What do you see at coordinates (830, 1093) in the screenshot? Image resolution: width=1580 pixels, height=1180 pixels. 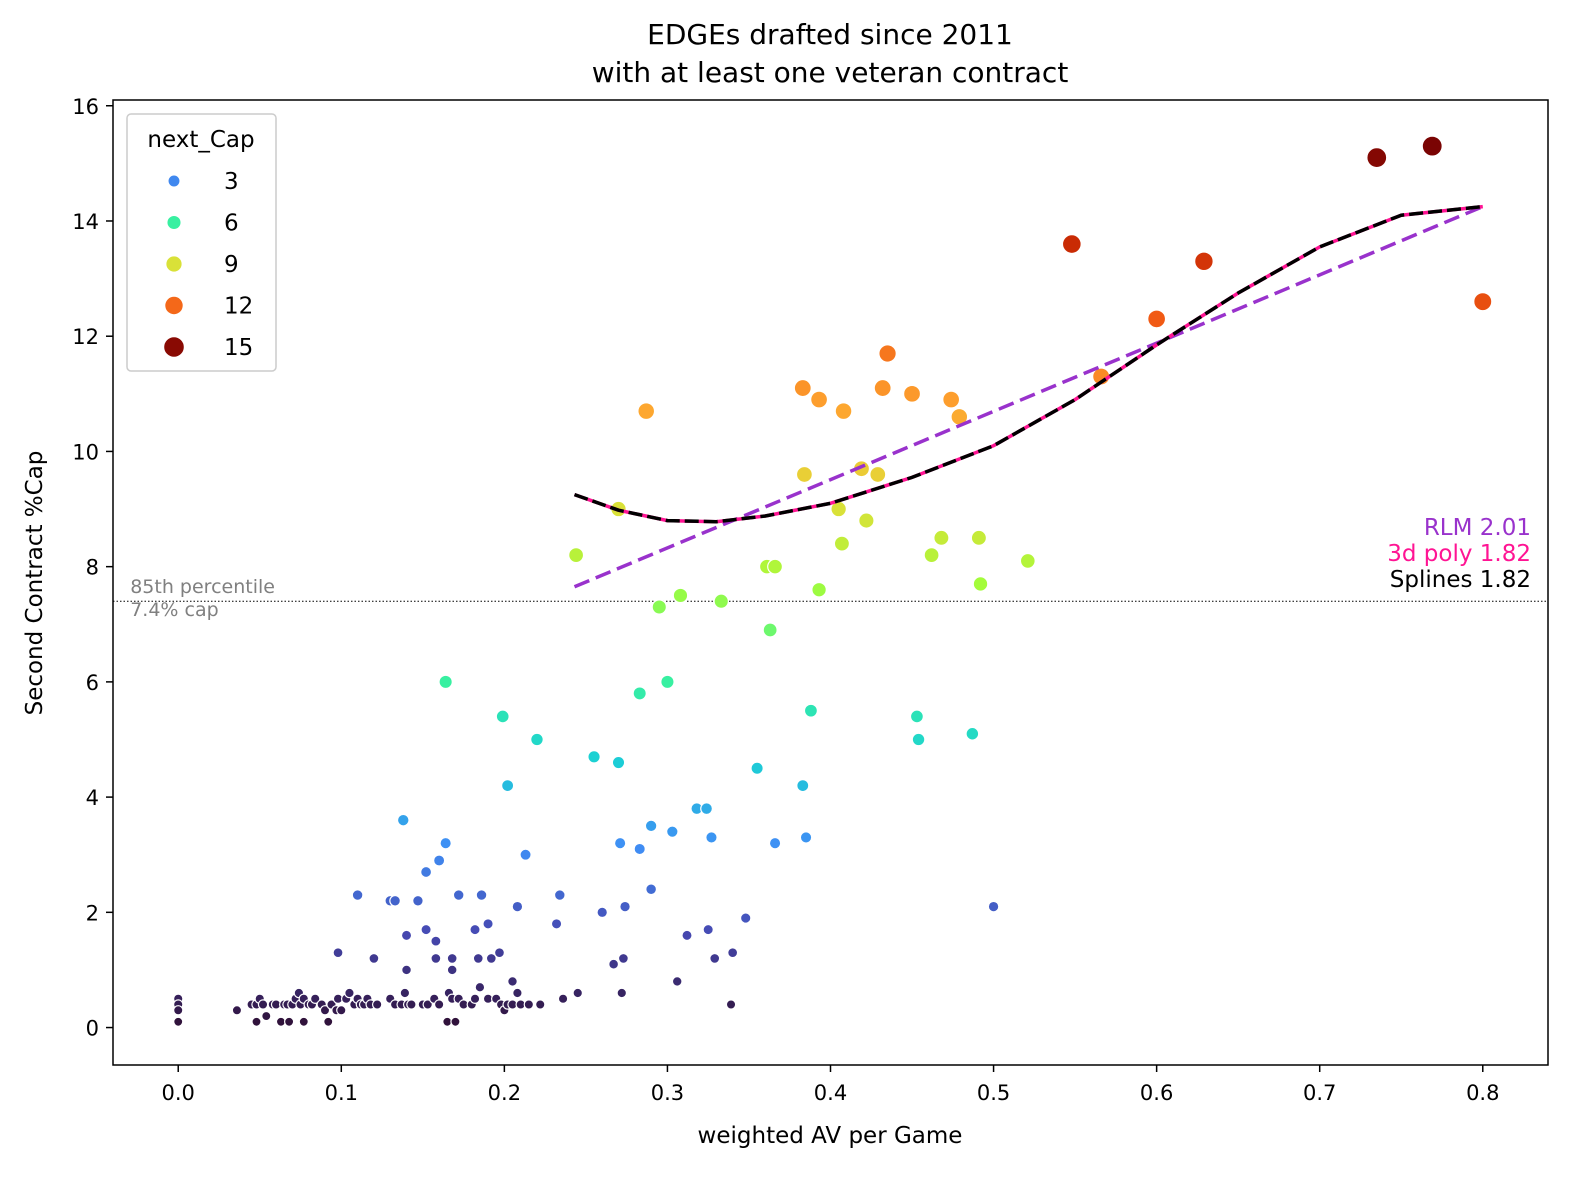 I see `x-tick-label: 0.4` at bounding box center [830, 1093].